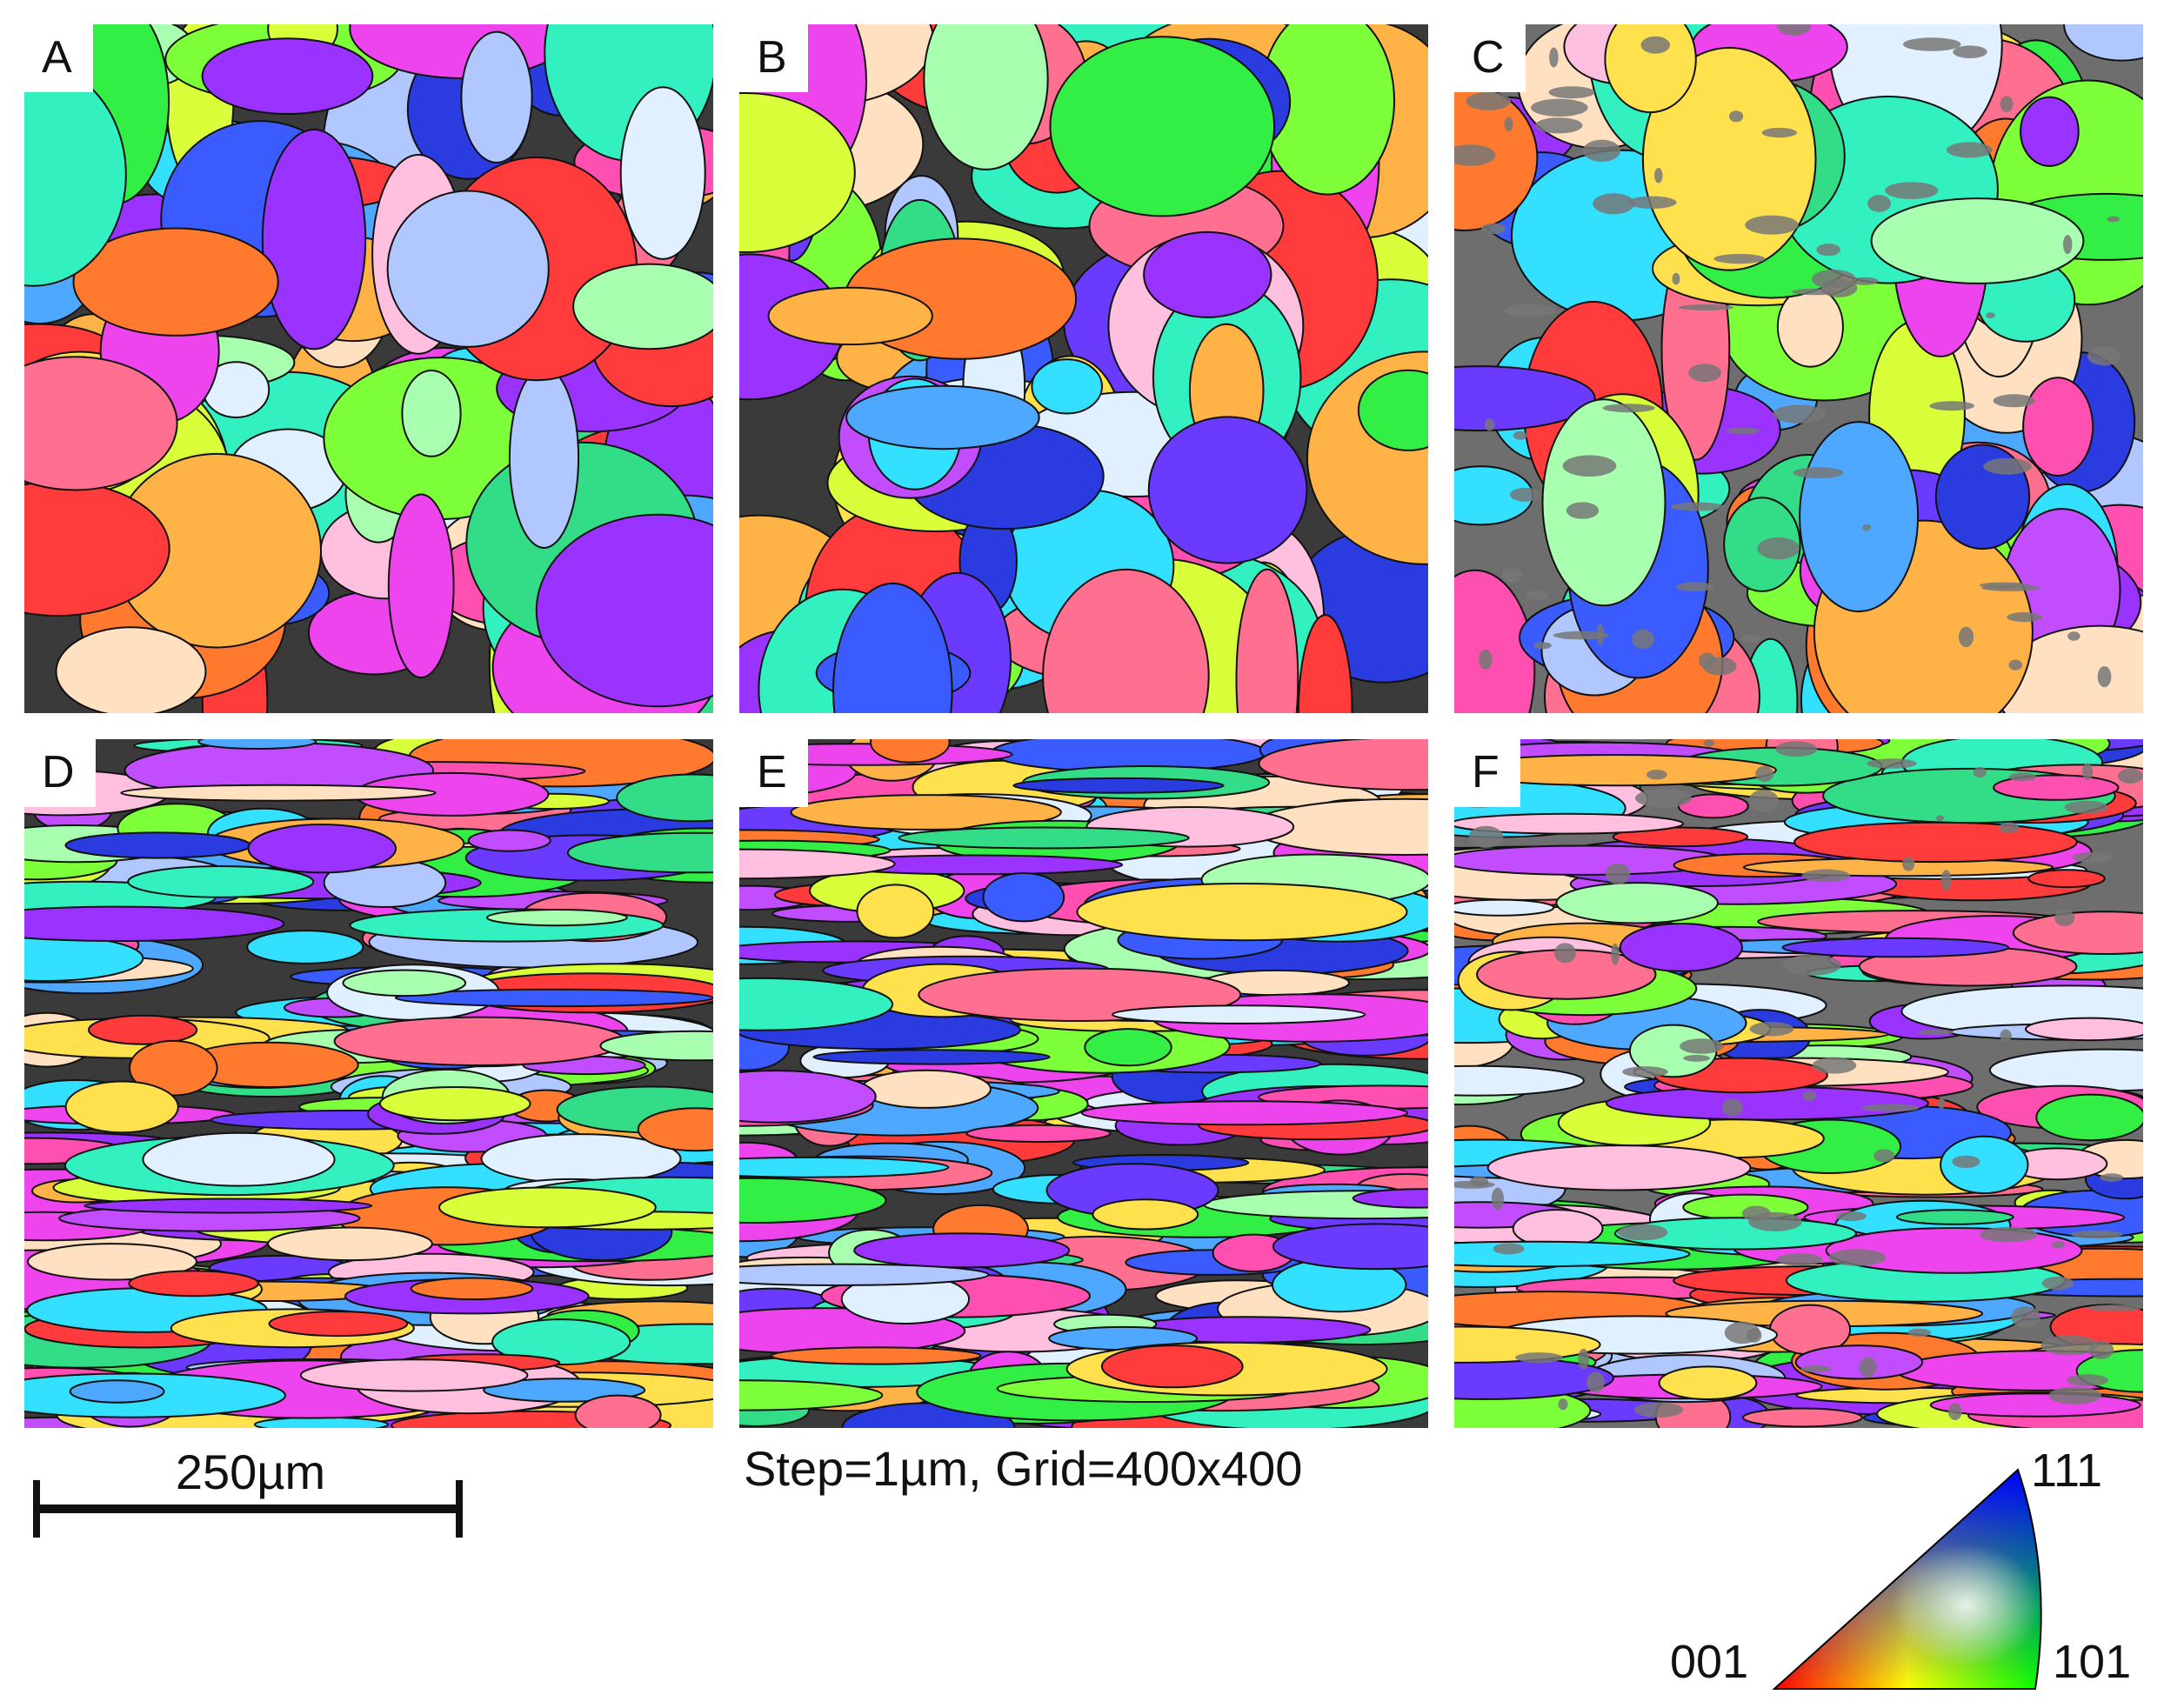  Describe the element at coordinates (773, 58) in the screenshot. I see `panel-label-b: B` at that location.